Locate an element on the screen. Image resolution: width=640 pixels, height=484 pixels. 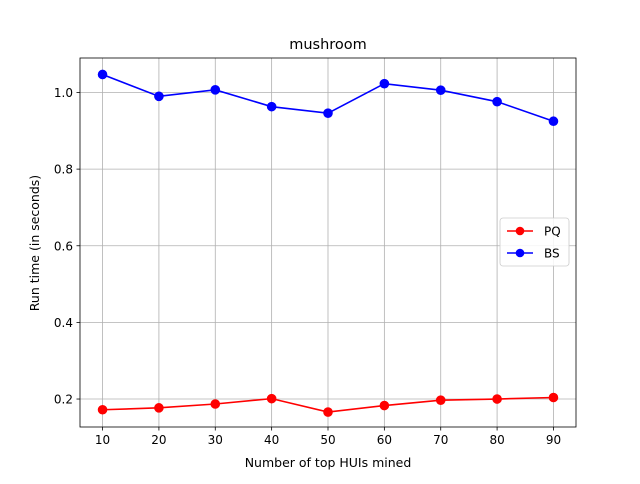
x-tick-label: 10 is located at coordinates (102, 440).